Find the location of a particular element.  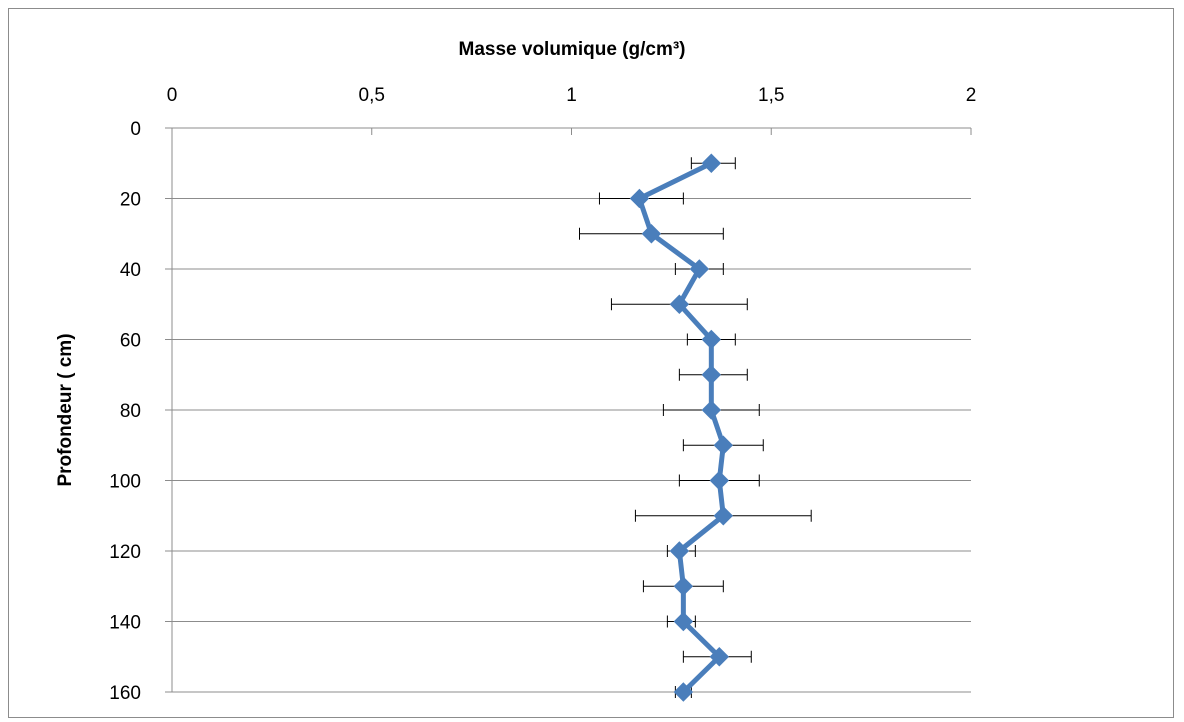

y-tick-label: 100 is located at coordinates (125, 482).